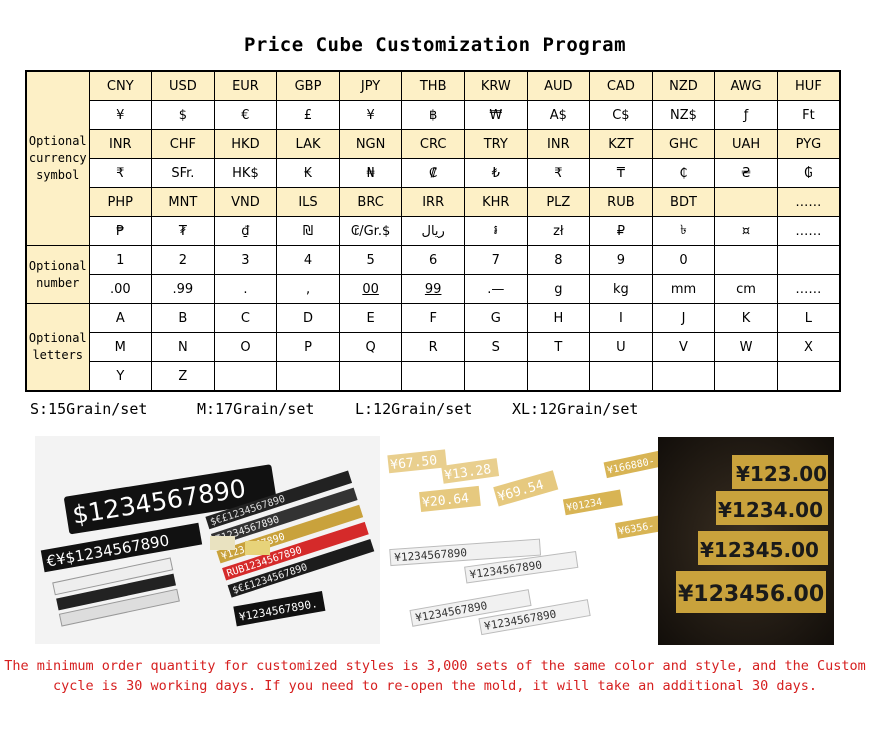  Describe the element at coordinates (683, 144) in the screenshot. I see `table-cell: GHC` at that location.